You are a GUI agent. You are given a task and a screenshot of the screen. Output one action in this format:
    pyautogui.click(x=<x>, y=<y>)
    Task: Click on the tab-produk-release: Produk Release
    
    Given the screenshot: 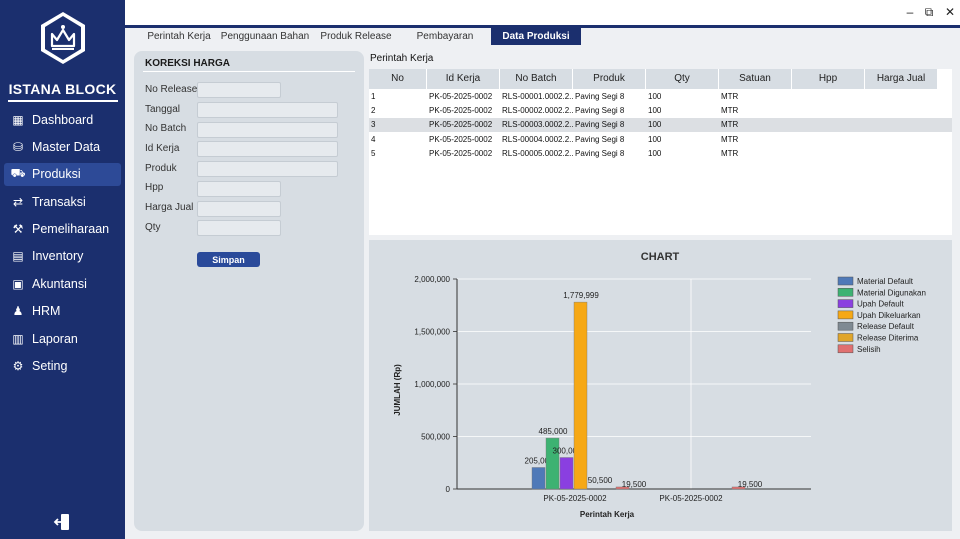 What is the action you would take?
    pyautogui.click(x=356, y=36)
    